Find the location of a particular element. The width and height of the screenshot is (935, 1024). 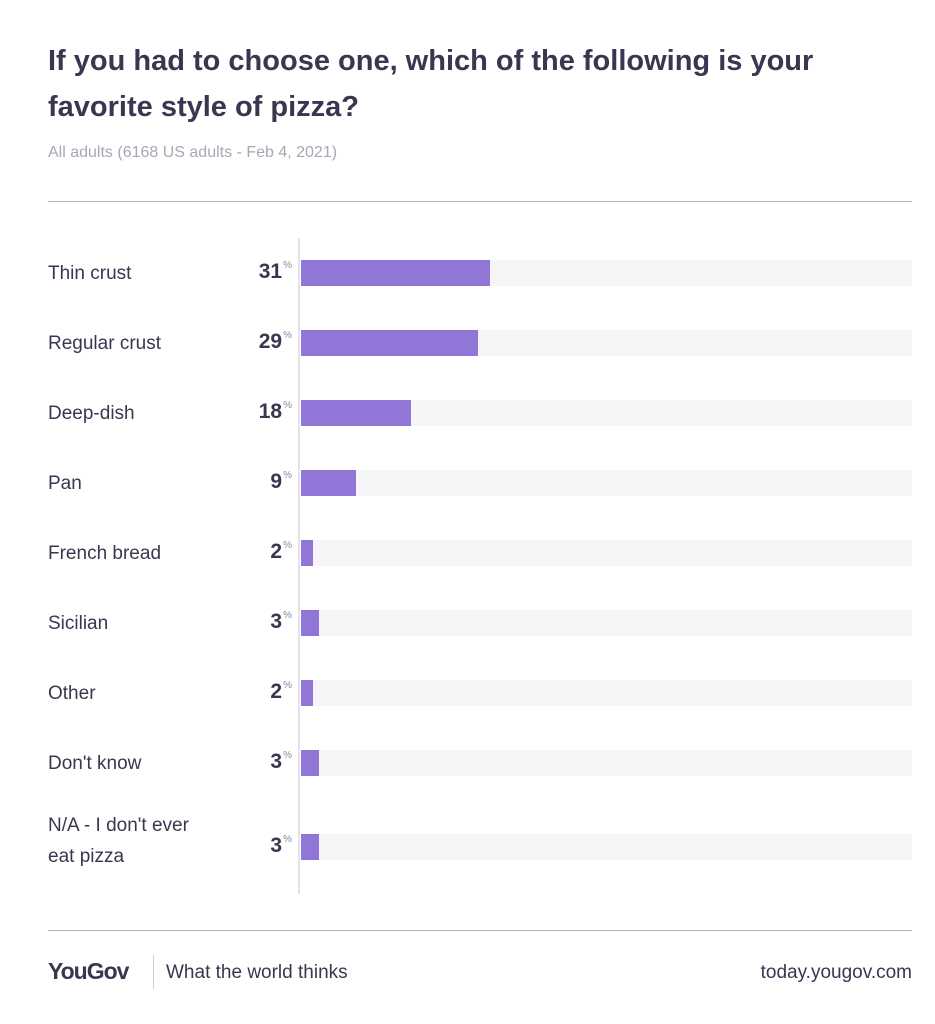

value-label: 9% is located at coordinates (262, 482).